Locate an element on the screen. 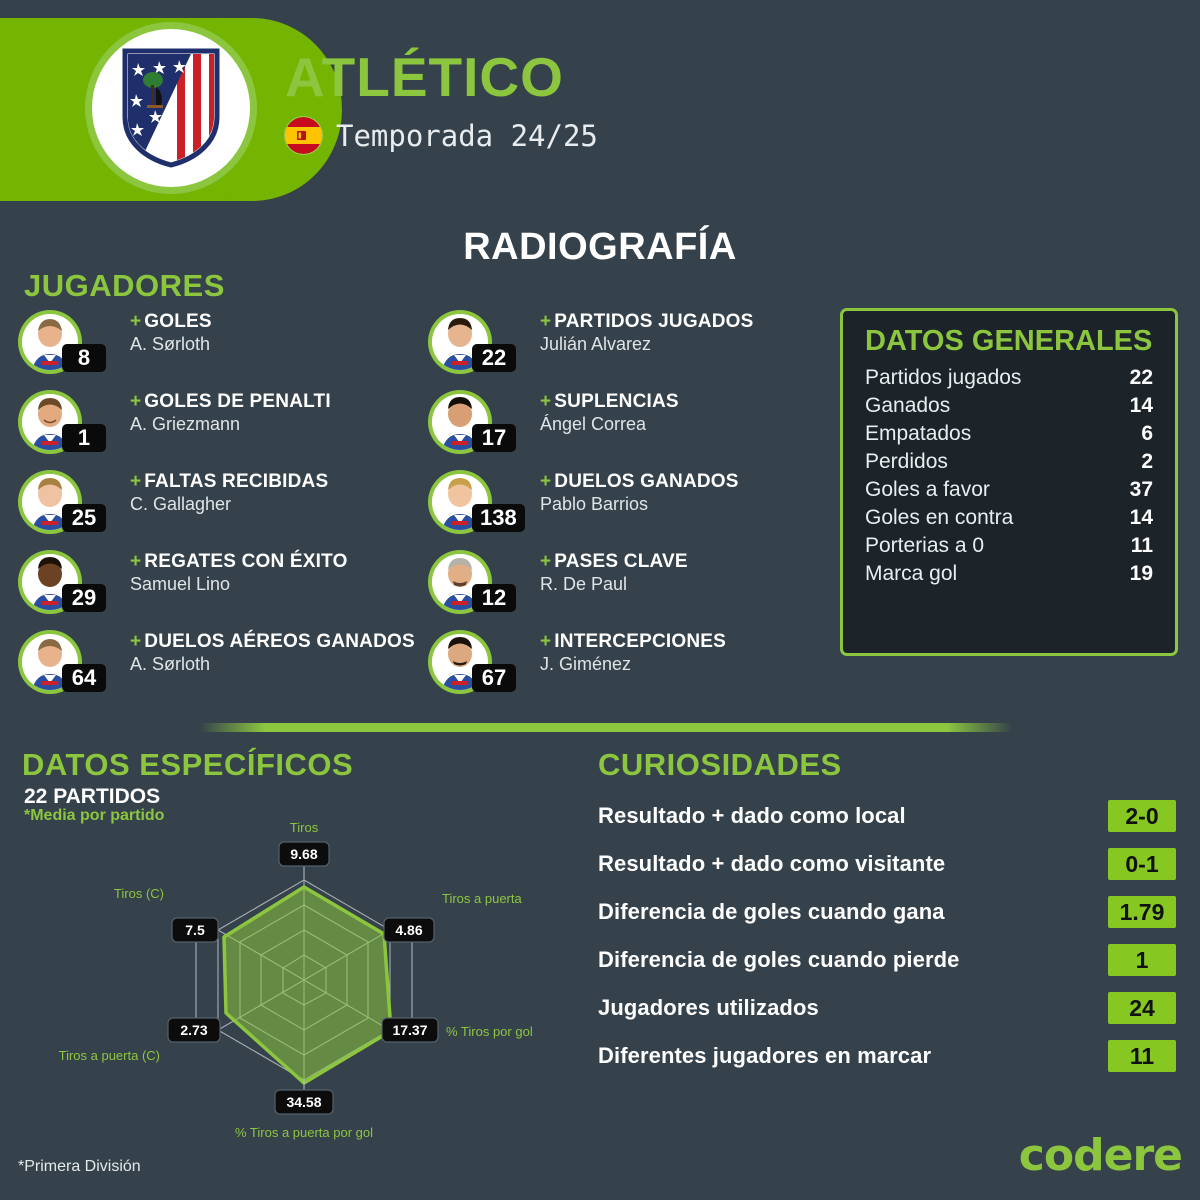 This screenshot has height=1200, width=1200. avatar: 138 is located at coordinates (476, 502).